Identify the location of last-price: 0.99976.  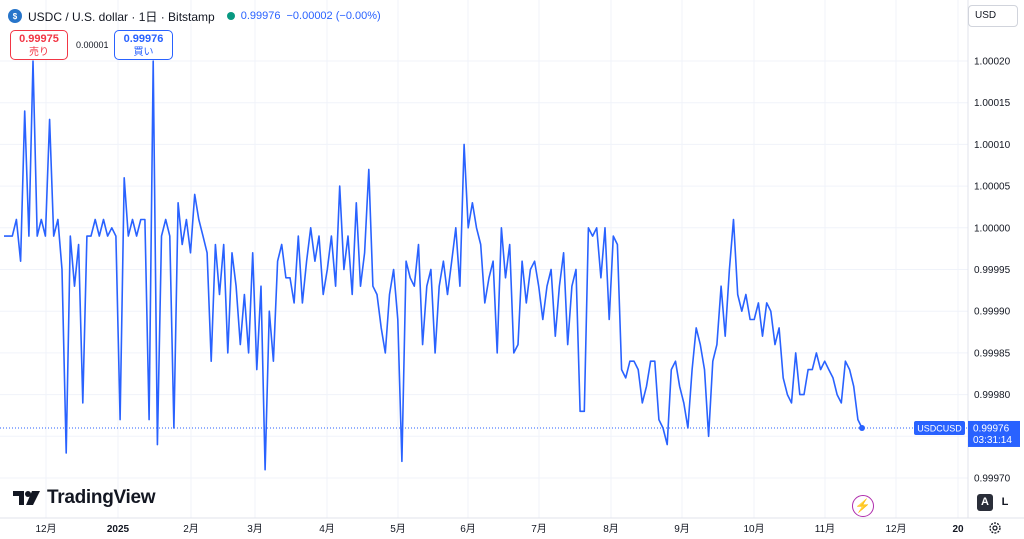
(260, 16).